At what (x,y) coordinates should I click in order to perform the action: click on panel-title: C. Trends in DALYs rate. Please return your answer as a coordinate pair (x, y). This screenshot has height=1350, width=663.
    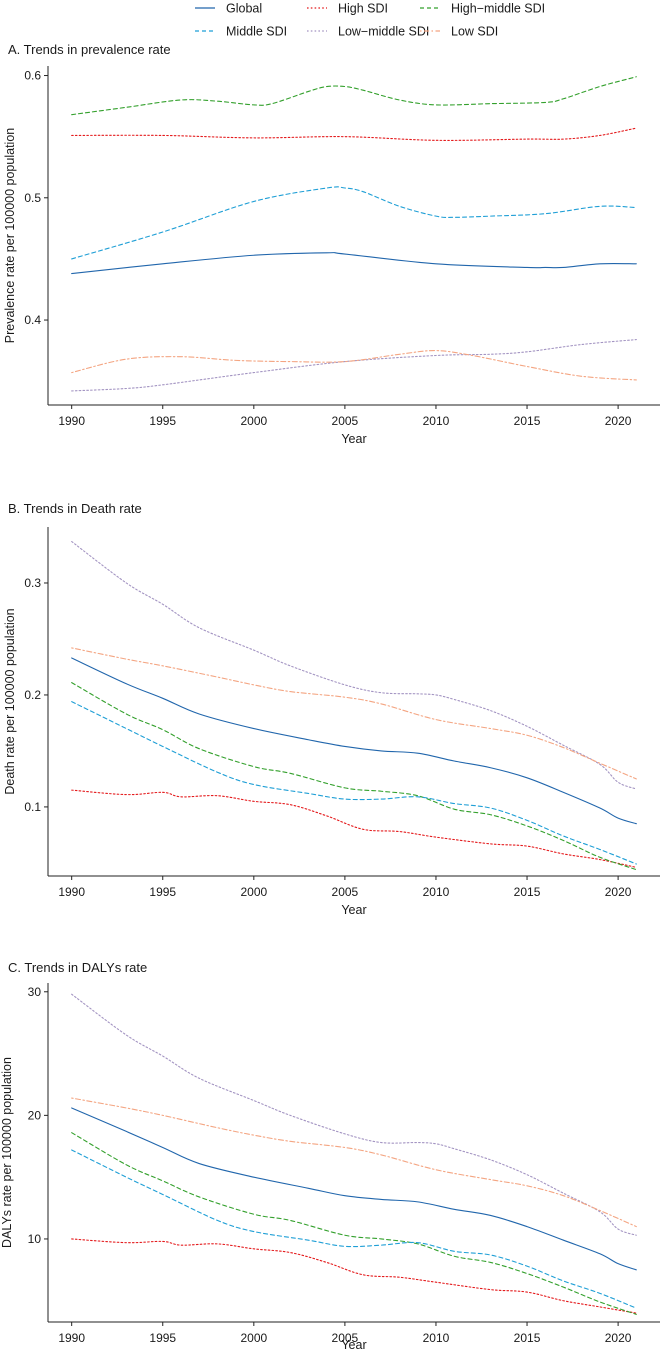
    Looking at the image, I should click on (77, 967).